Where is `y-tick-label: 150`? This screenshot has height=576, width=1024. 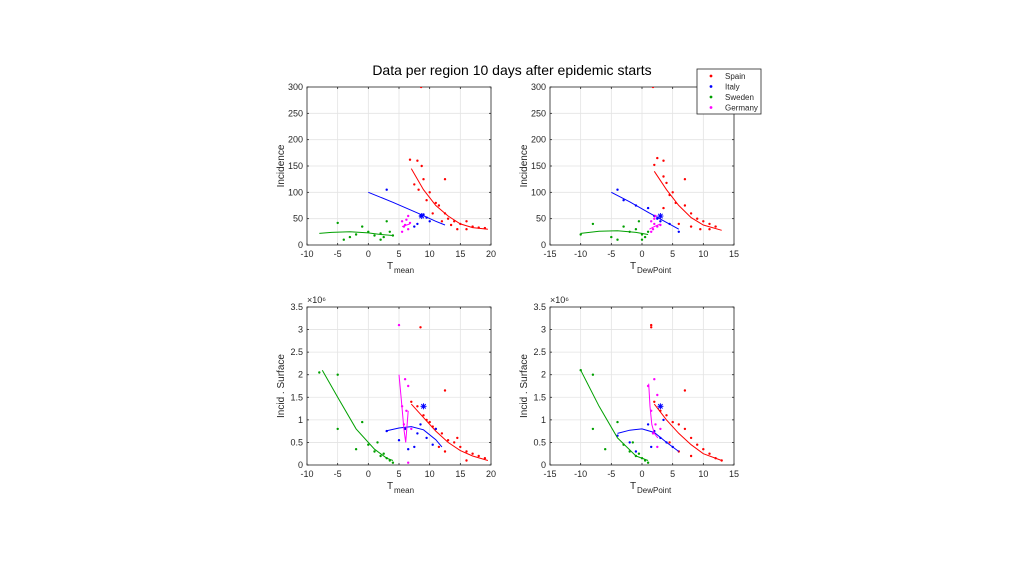
y-tick-label: 150 is located at coordinates (538, 166).